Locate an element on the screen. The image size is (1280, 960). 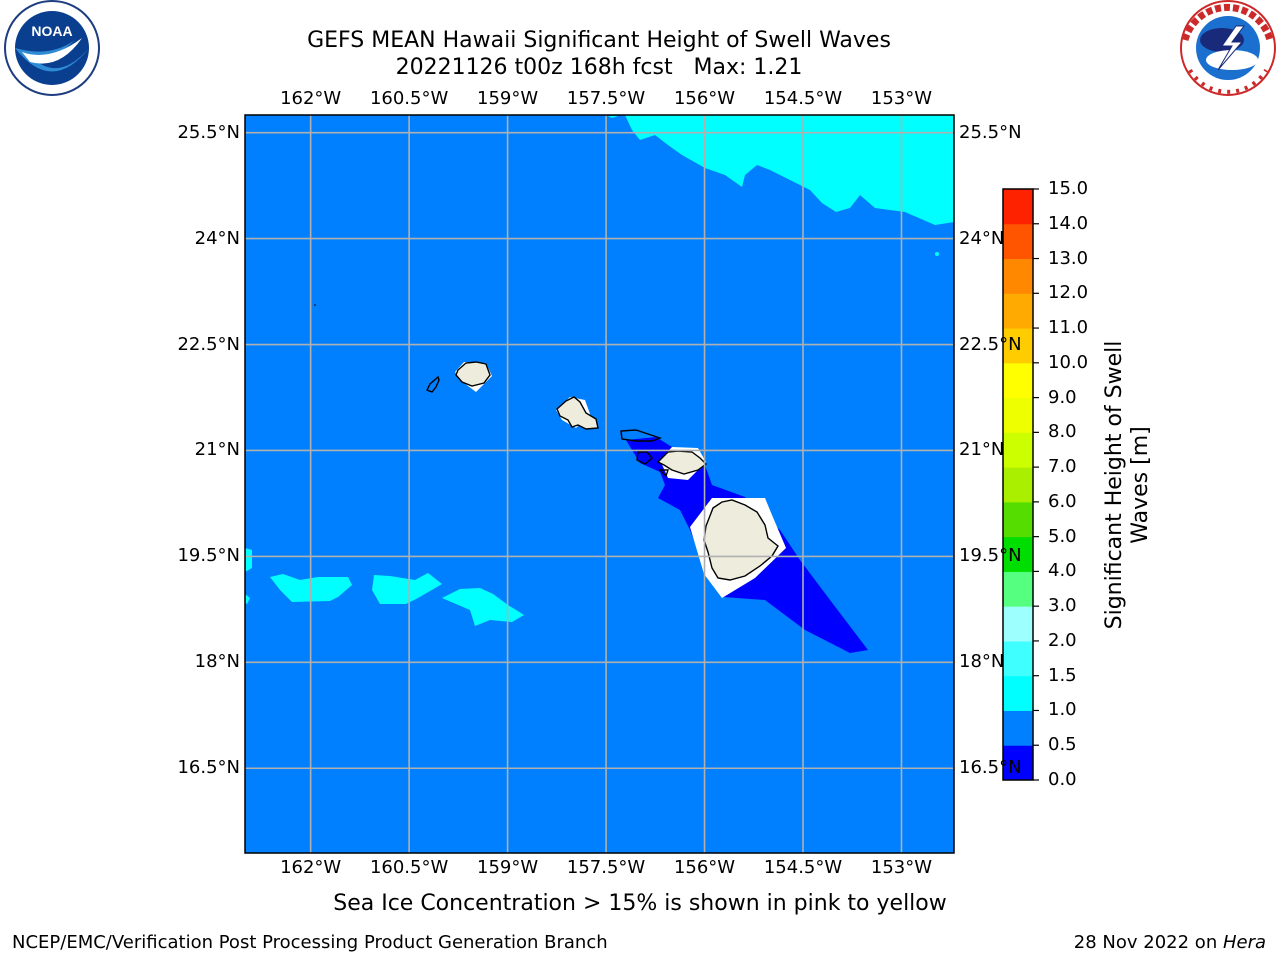
lon-label-top: 154.5°W is located at coordinates (803, 98).